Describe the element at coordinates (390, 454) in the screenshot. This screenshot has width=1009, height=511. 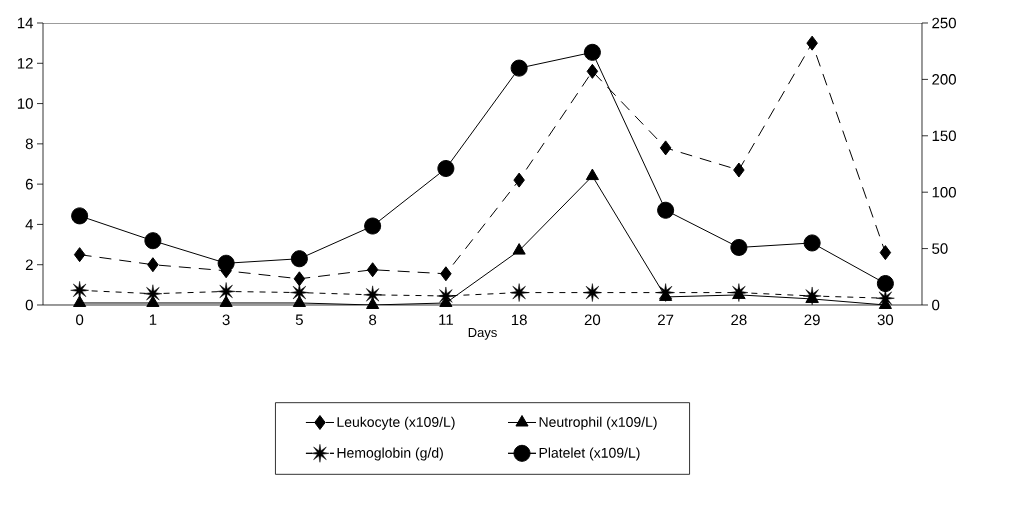
I see `legend-label: Hemoglobin (g/d)` at that location.